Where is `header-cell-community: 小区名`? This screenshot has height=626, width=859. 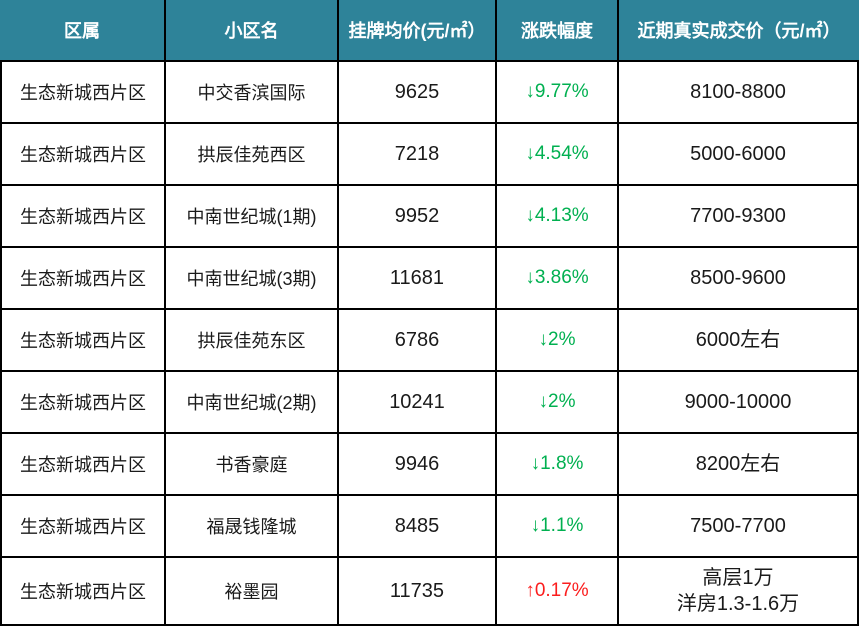
header-cell-community: 小区名 is located at coordinates (252, 31).